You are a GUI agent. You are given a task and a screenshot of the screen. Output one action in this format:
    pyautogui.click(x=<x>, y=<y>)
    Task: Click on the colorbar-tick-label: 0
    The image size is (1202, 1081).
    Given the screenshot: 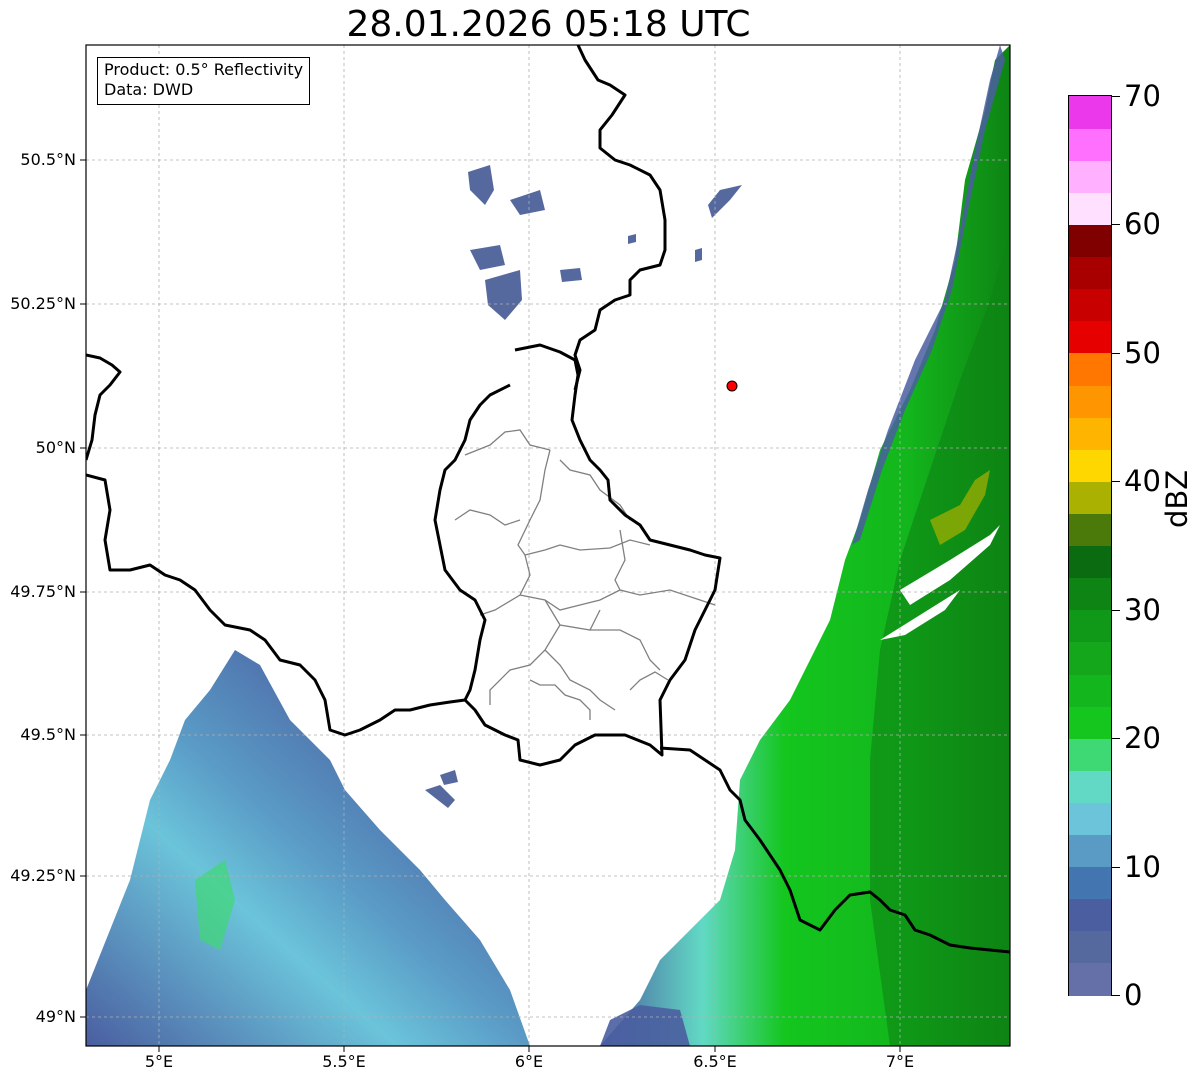 What is the action you would take?
    pyautogui.click(x=1133, y=995)
    